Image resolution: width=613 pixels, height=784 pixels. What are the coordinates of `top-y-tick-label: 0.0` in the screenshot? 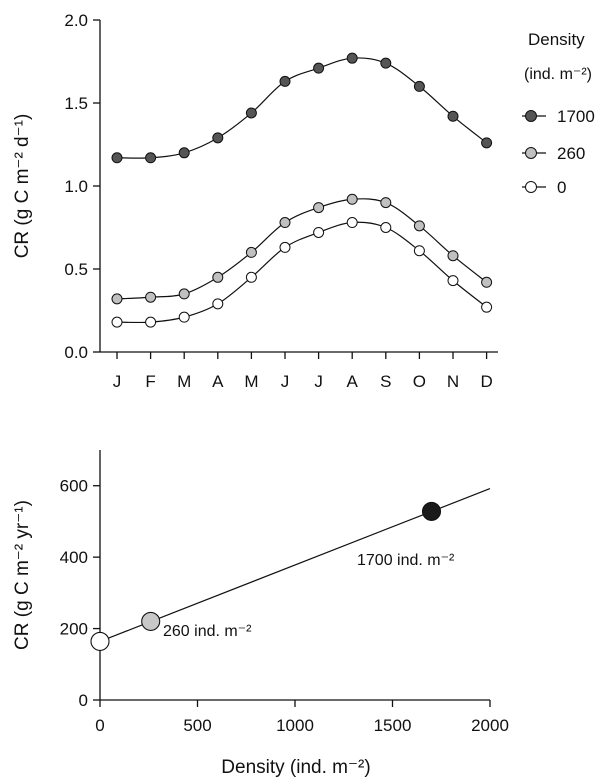 It's located at (76, 352).